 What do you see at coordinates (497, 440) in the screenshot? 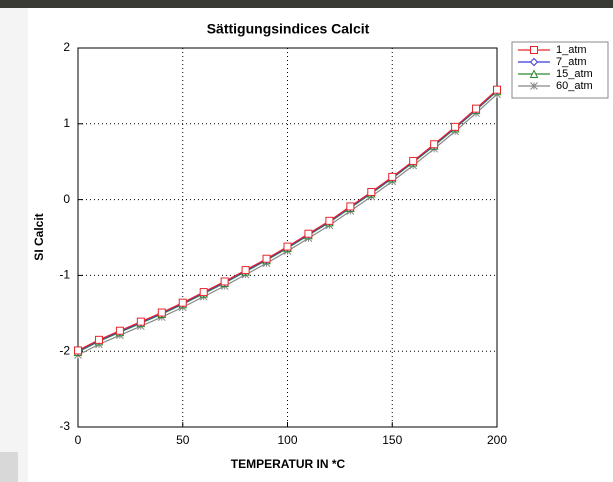
I see `x-tick-label: 200` at bounding box center [497, 440].